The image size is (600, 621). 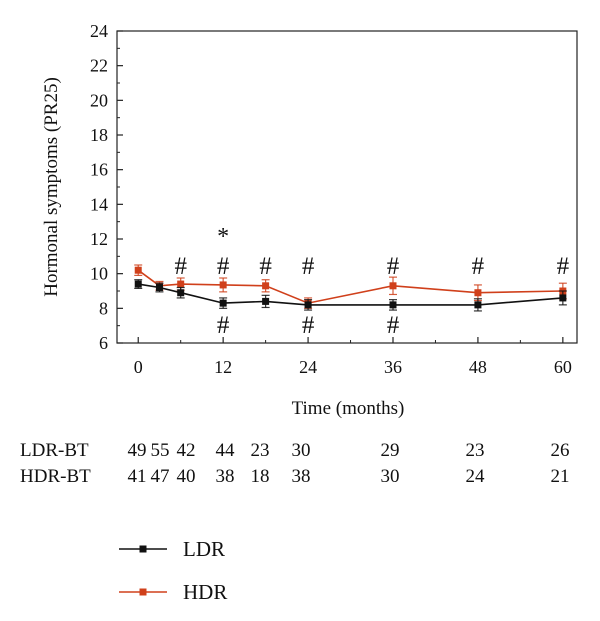 What do you see at coordinates (160, 476) in the screenshot?
I see `n-table-cell: 47` at bounding box center [160, 476].